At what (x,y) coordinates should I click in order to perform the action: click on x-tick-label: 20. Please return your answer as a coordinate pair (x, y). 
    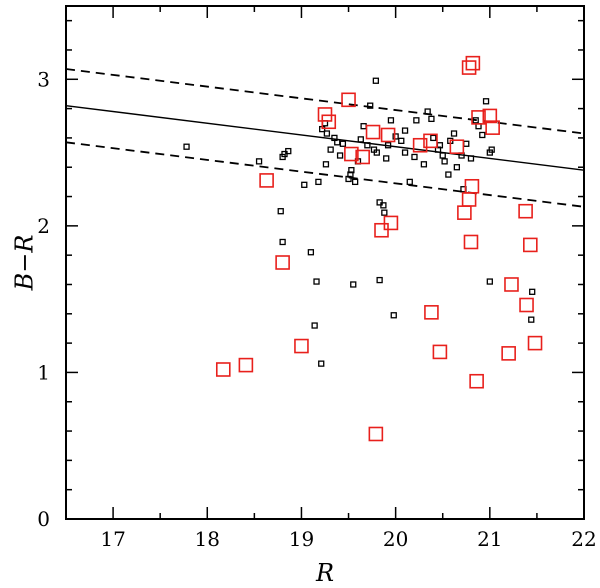
    Looking at the image, I should click on (395, 539).